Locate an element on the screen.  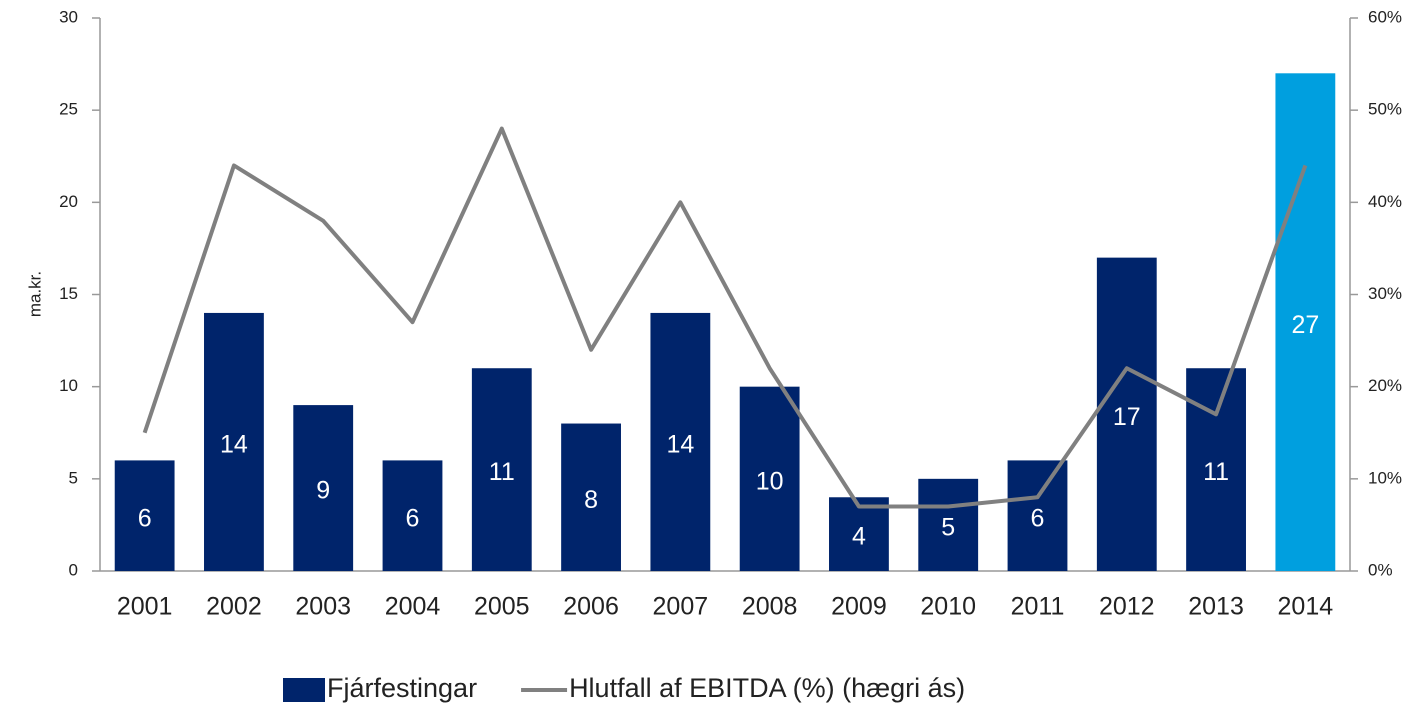
x-tick-label: 2014 is located at coordinates (1306, 607).